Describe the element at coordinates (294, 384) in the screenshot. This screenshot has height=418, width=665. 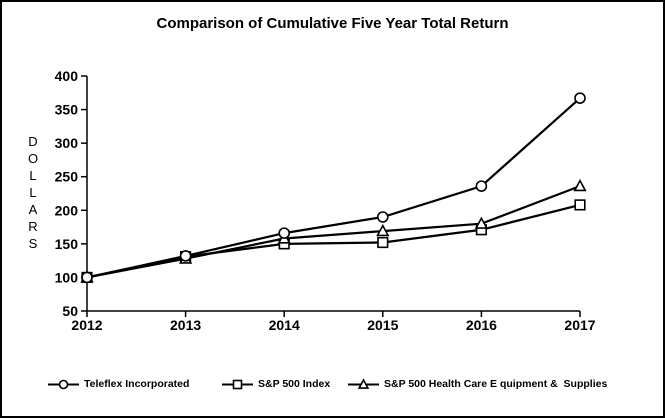
I see `legend-label-sp500-index: S&P 500 Index` at that location.